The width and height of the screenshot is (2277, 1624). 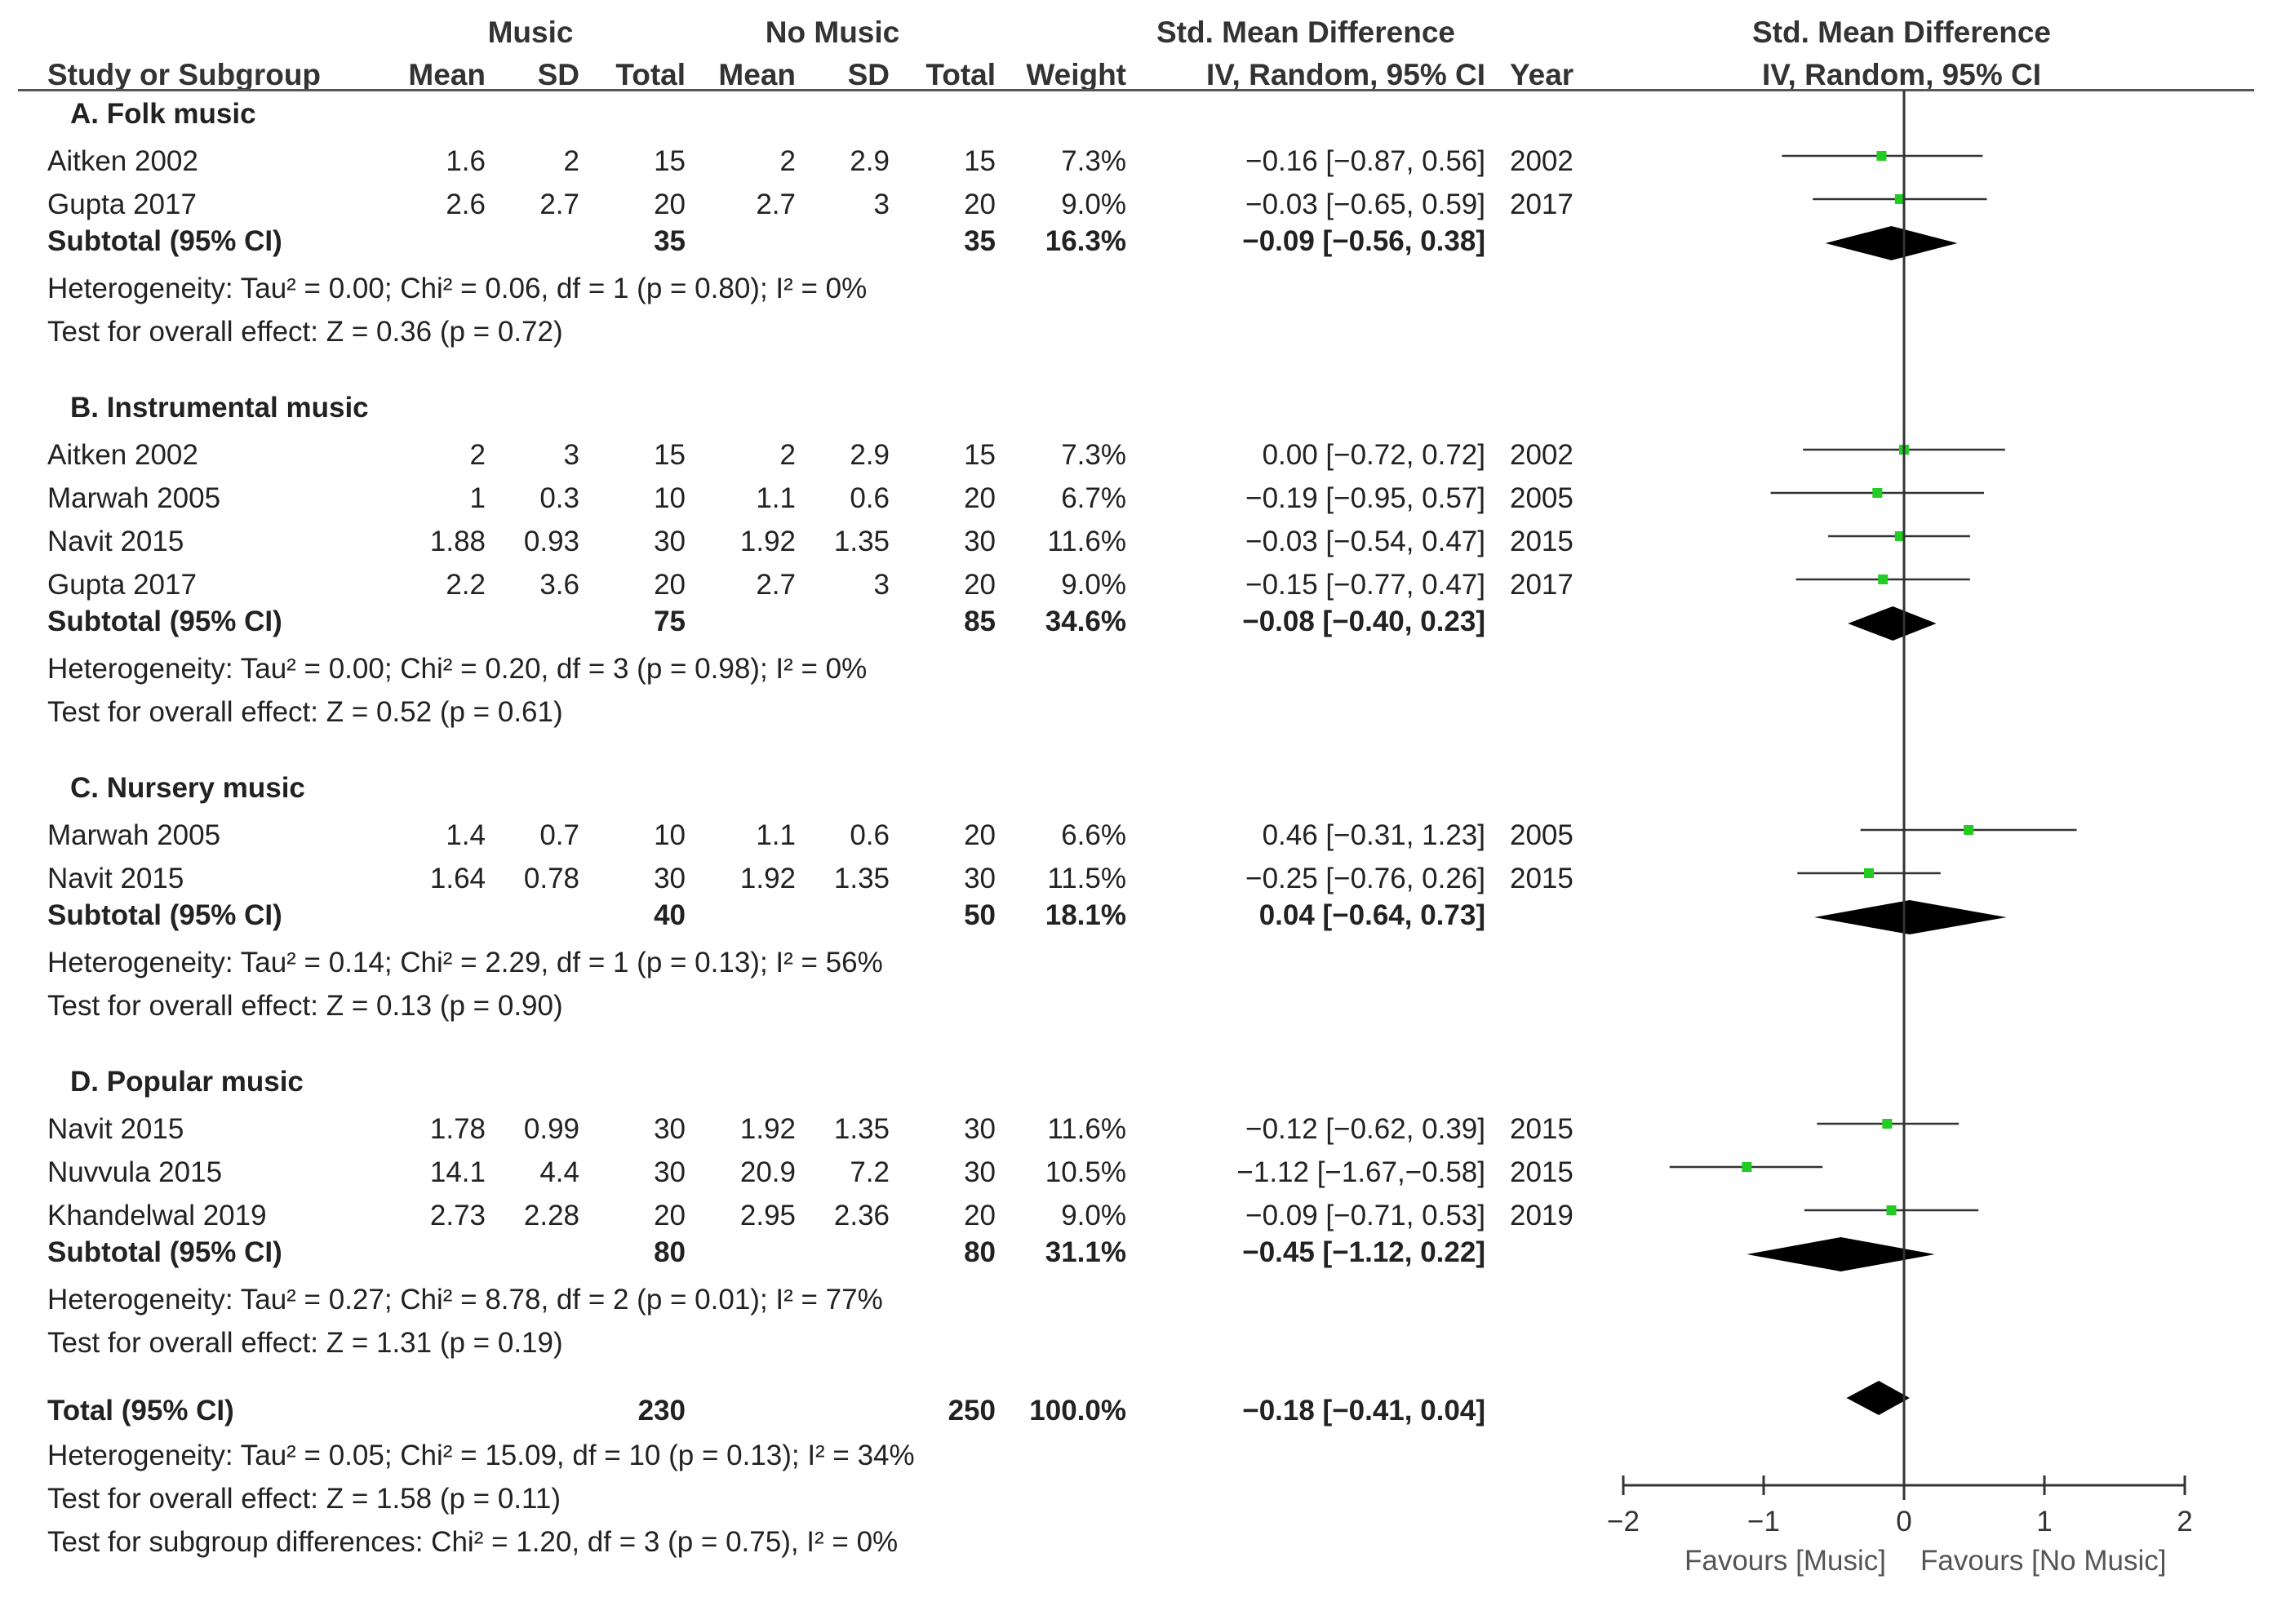 What do you see at coordinates (1085, 915) in the screenshot?
I see `study-weight: 18.1%` at bounding box center [1085, 915].